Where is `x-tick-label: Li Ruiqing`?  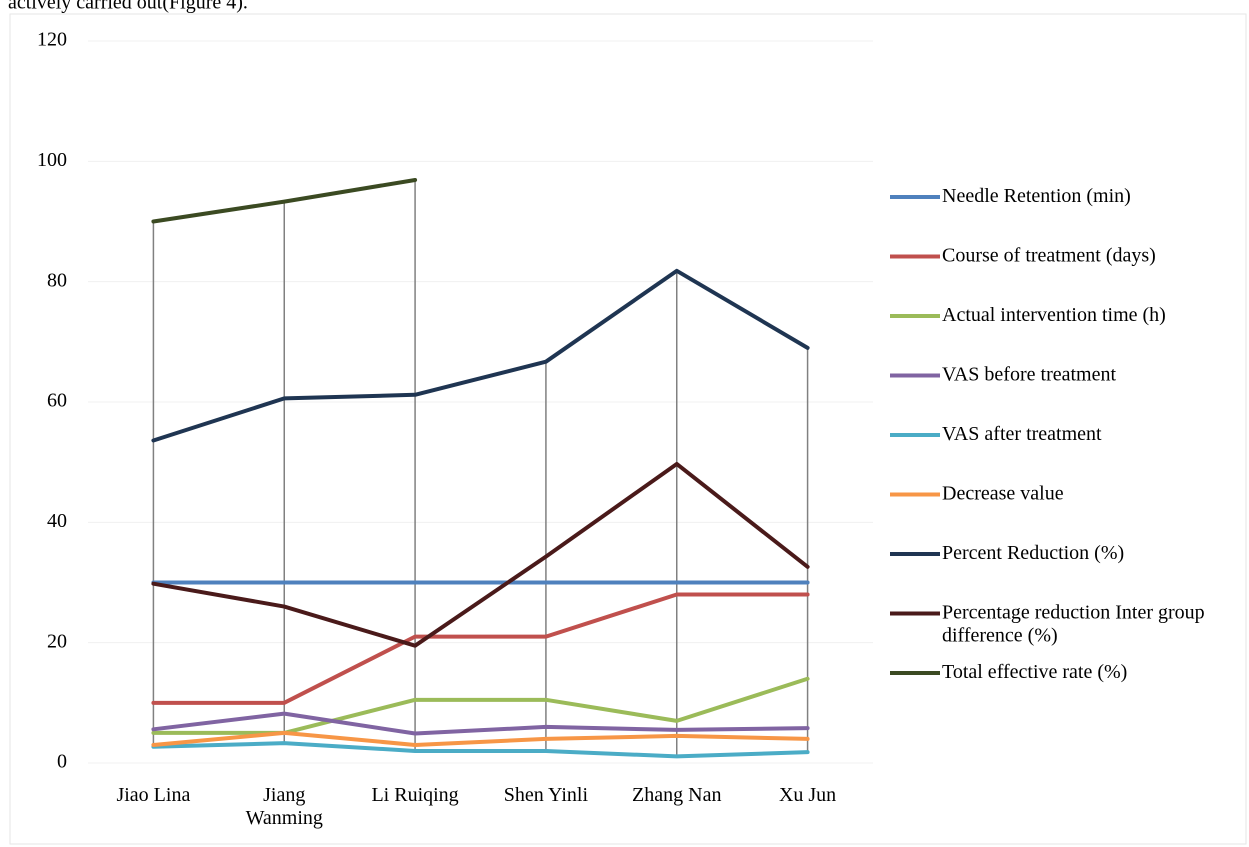 x-tick-label: Li Ruiqing is located at coordinates (414, 795).